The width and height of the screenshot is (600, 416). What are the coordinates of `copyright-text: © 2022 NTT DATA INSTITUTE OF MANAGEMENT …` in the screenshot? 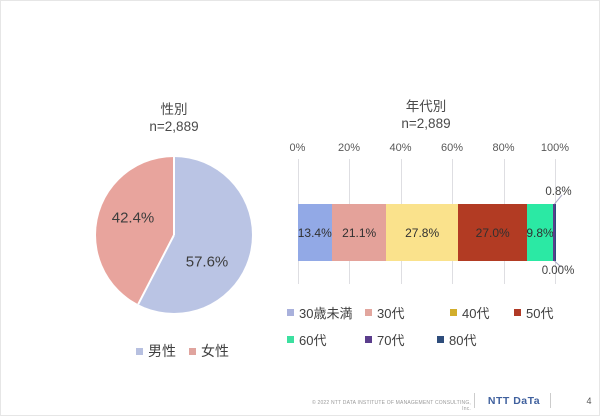 It's located at (391, 406).